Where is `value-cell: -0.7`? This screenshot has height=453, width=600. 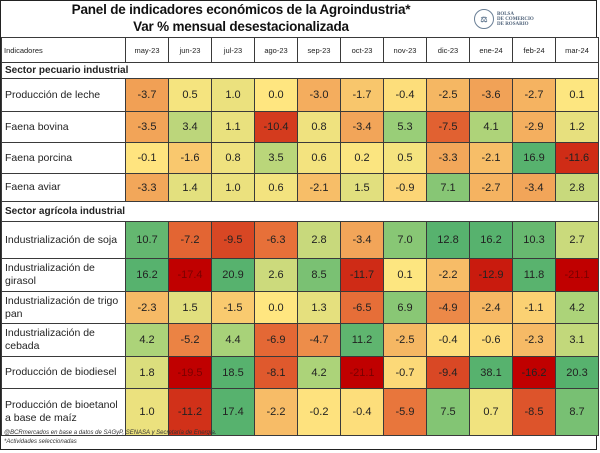 value-cell: -0.7 is located at coordinates (405, 372).